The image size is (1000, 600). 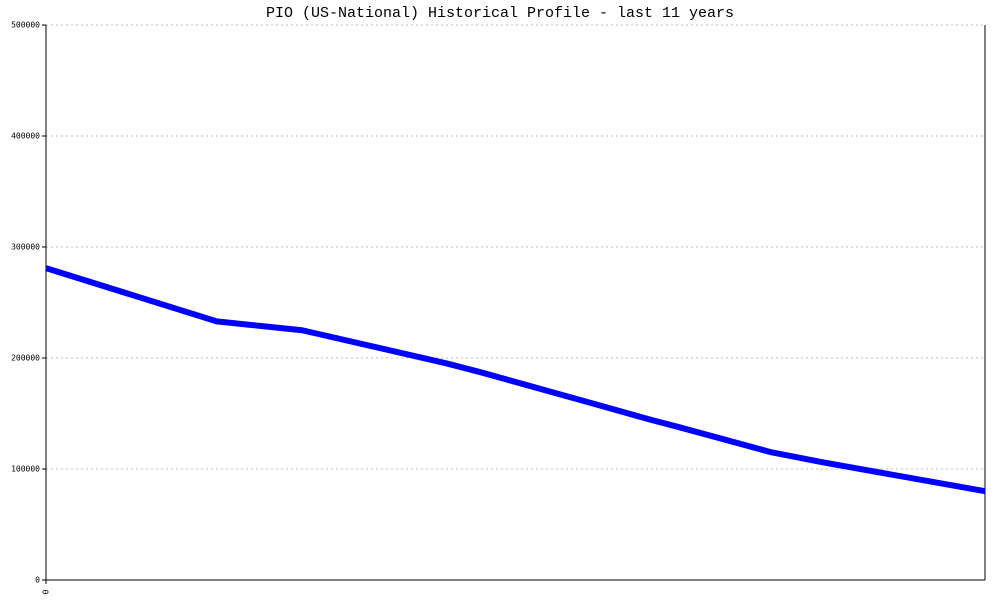 I want to click on y-tick-label: 400000, so click(x=25, y=136).